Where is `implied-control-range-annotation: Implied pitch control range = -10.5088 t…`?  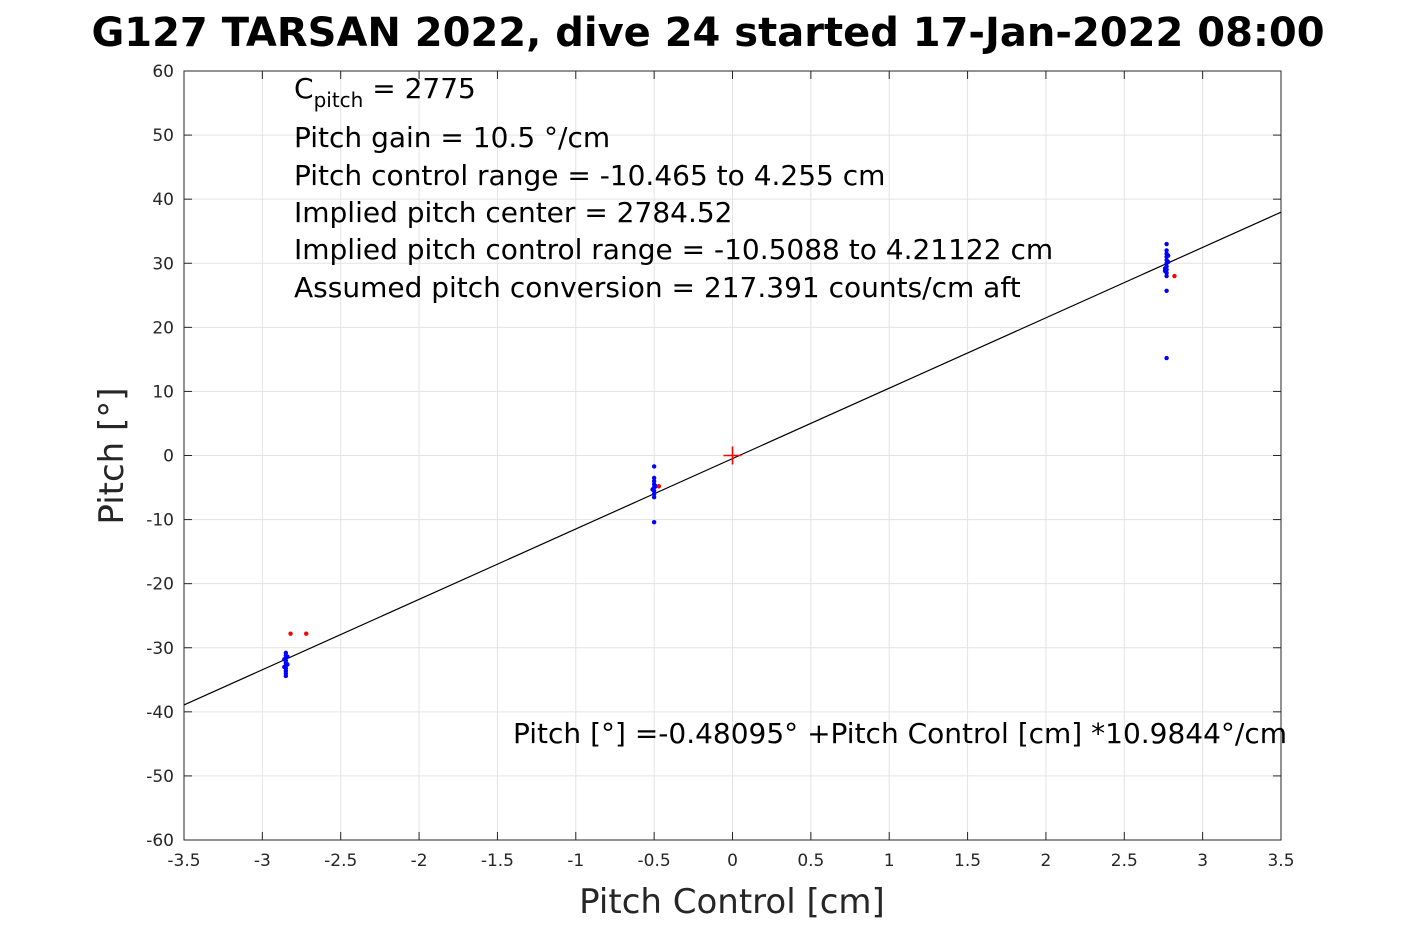
implied-control-range-annotation: Implied pitch control range = -10.5088 t… is located at coordinates (673, 249).